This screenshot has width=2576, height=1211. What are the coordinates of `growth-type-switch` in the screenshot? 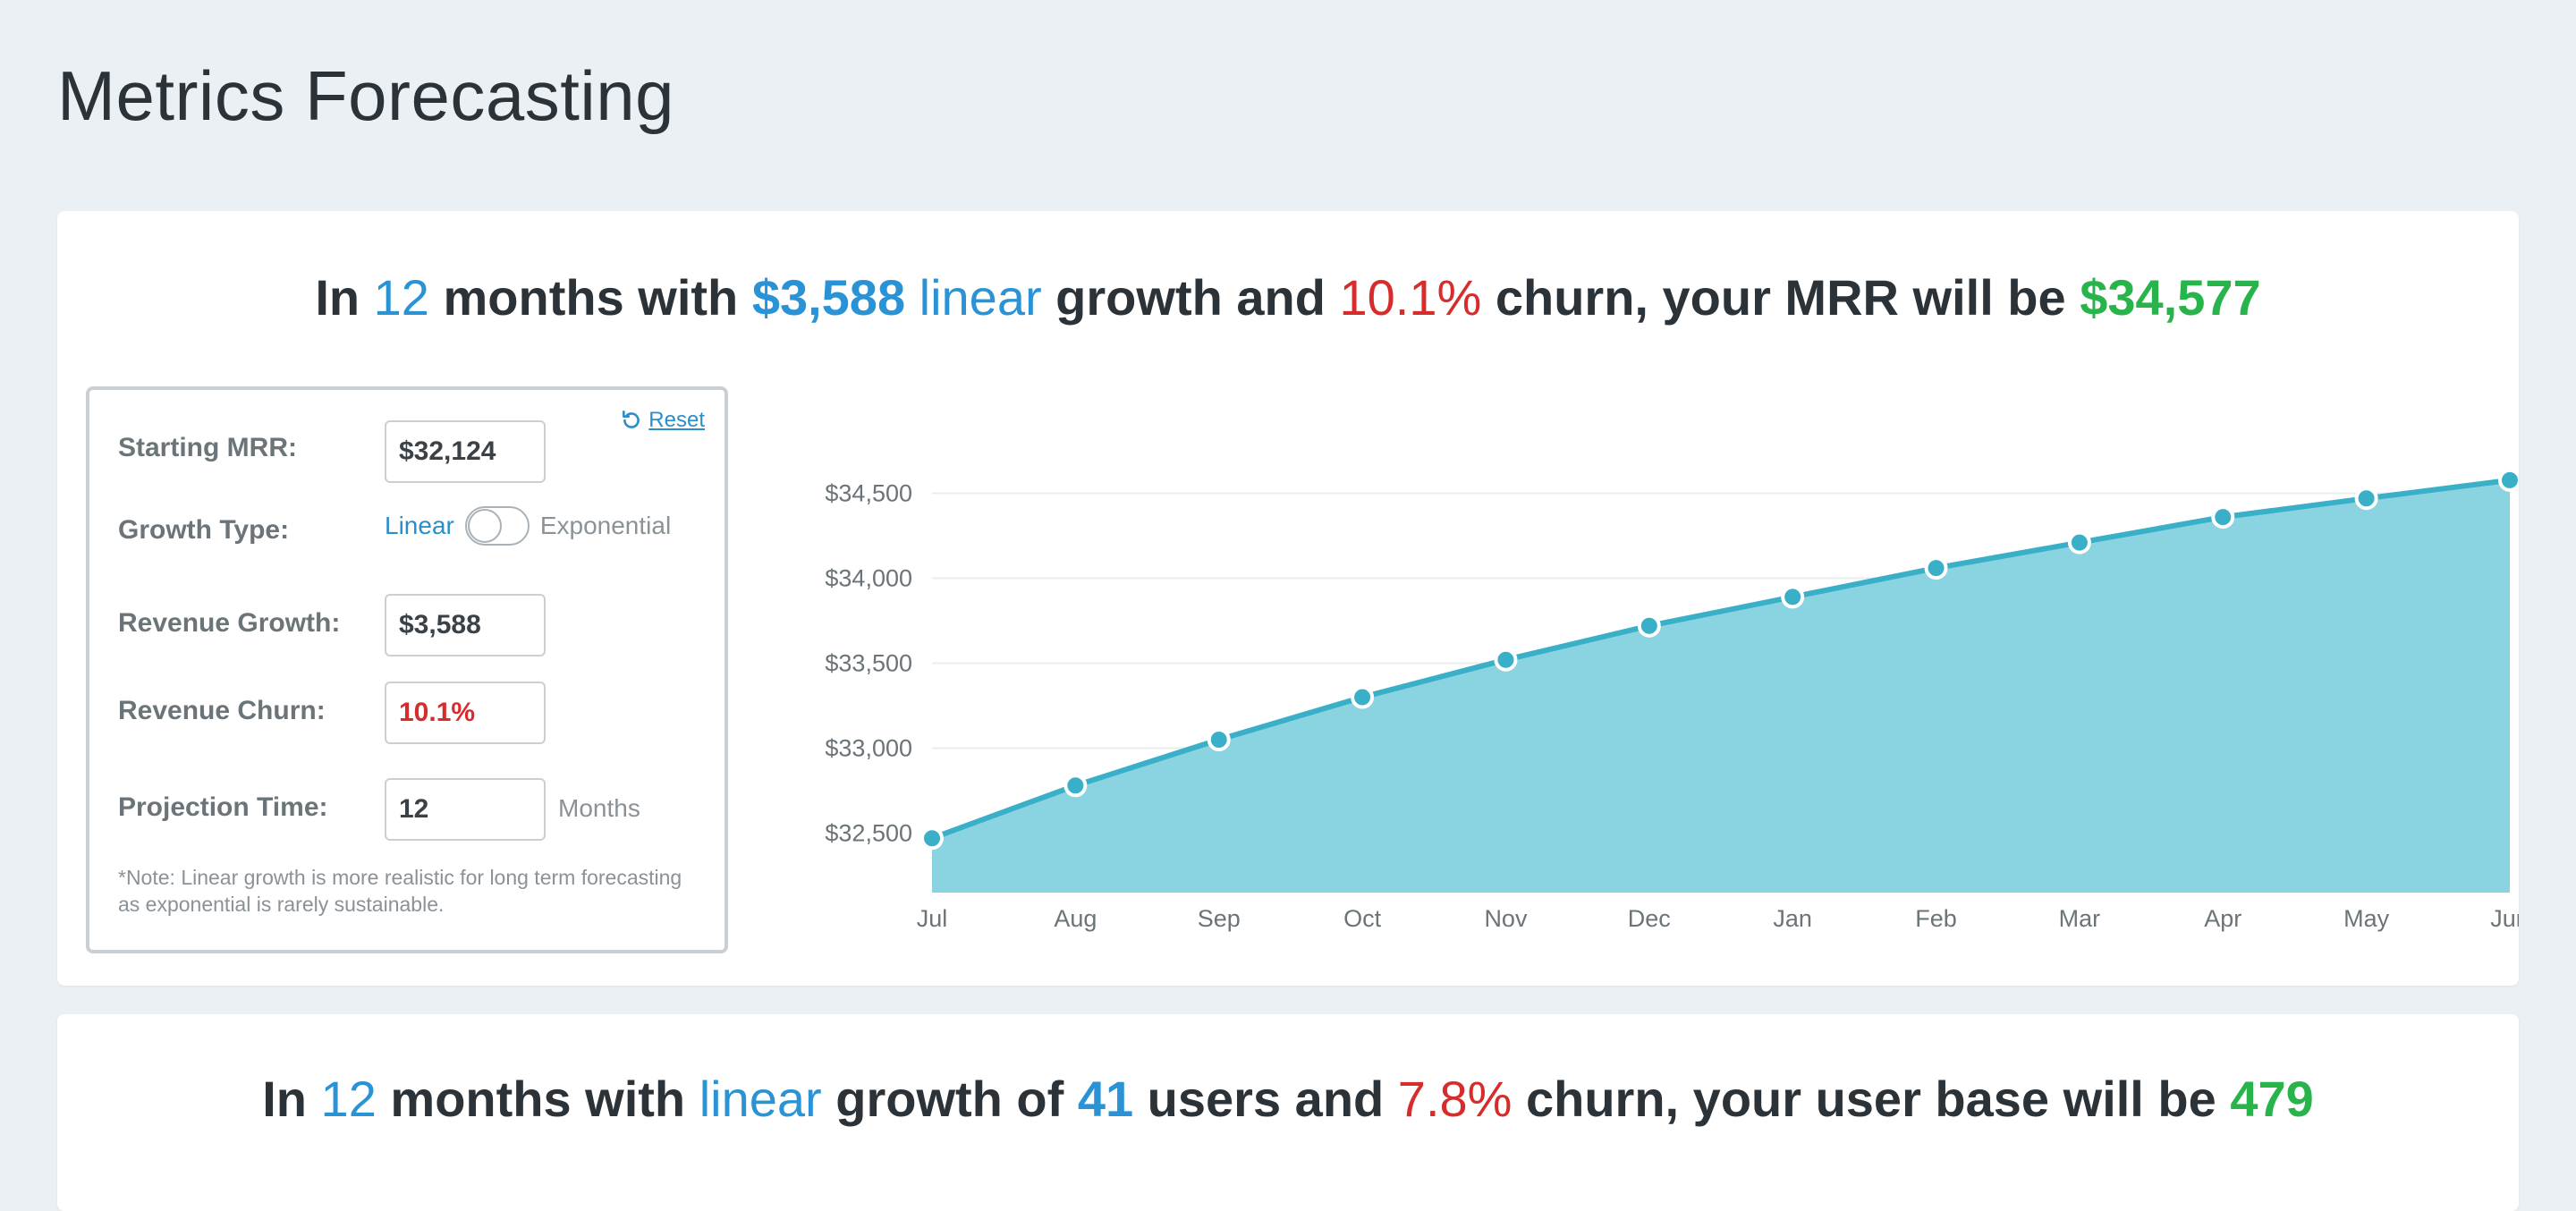 It's located at (497, 526).